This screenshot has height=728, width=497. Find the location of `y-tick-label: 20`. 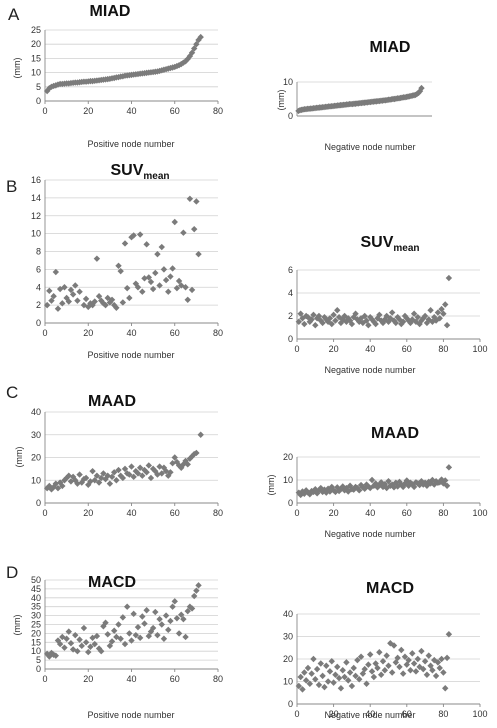

y-tick-label: 20 is located at coordinates (288, 659).